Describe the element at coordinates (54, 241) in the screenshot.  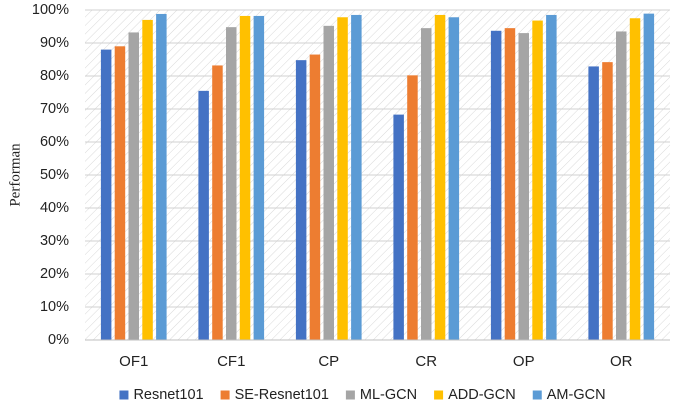
I see `y-tick-label: 30%` at that location.